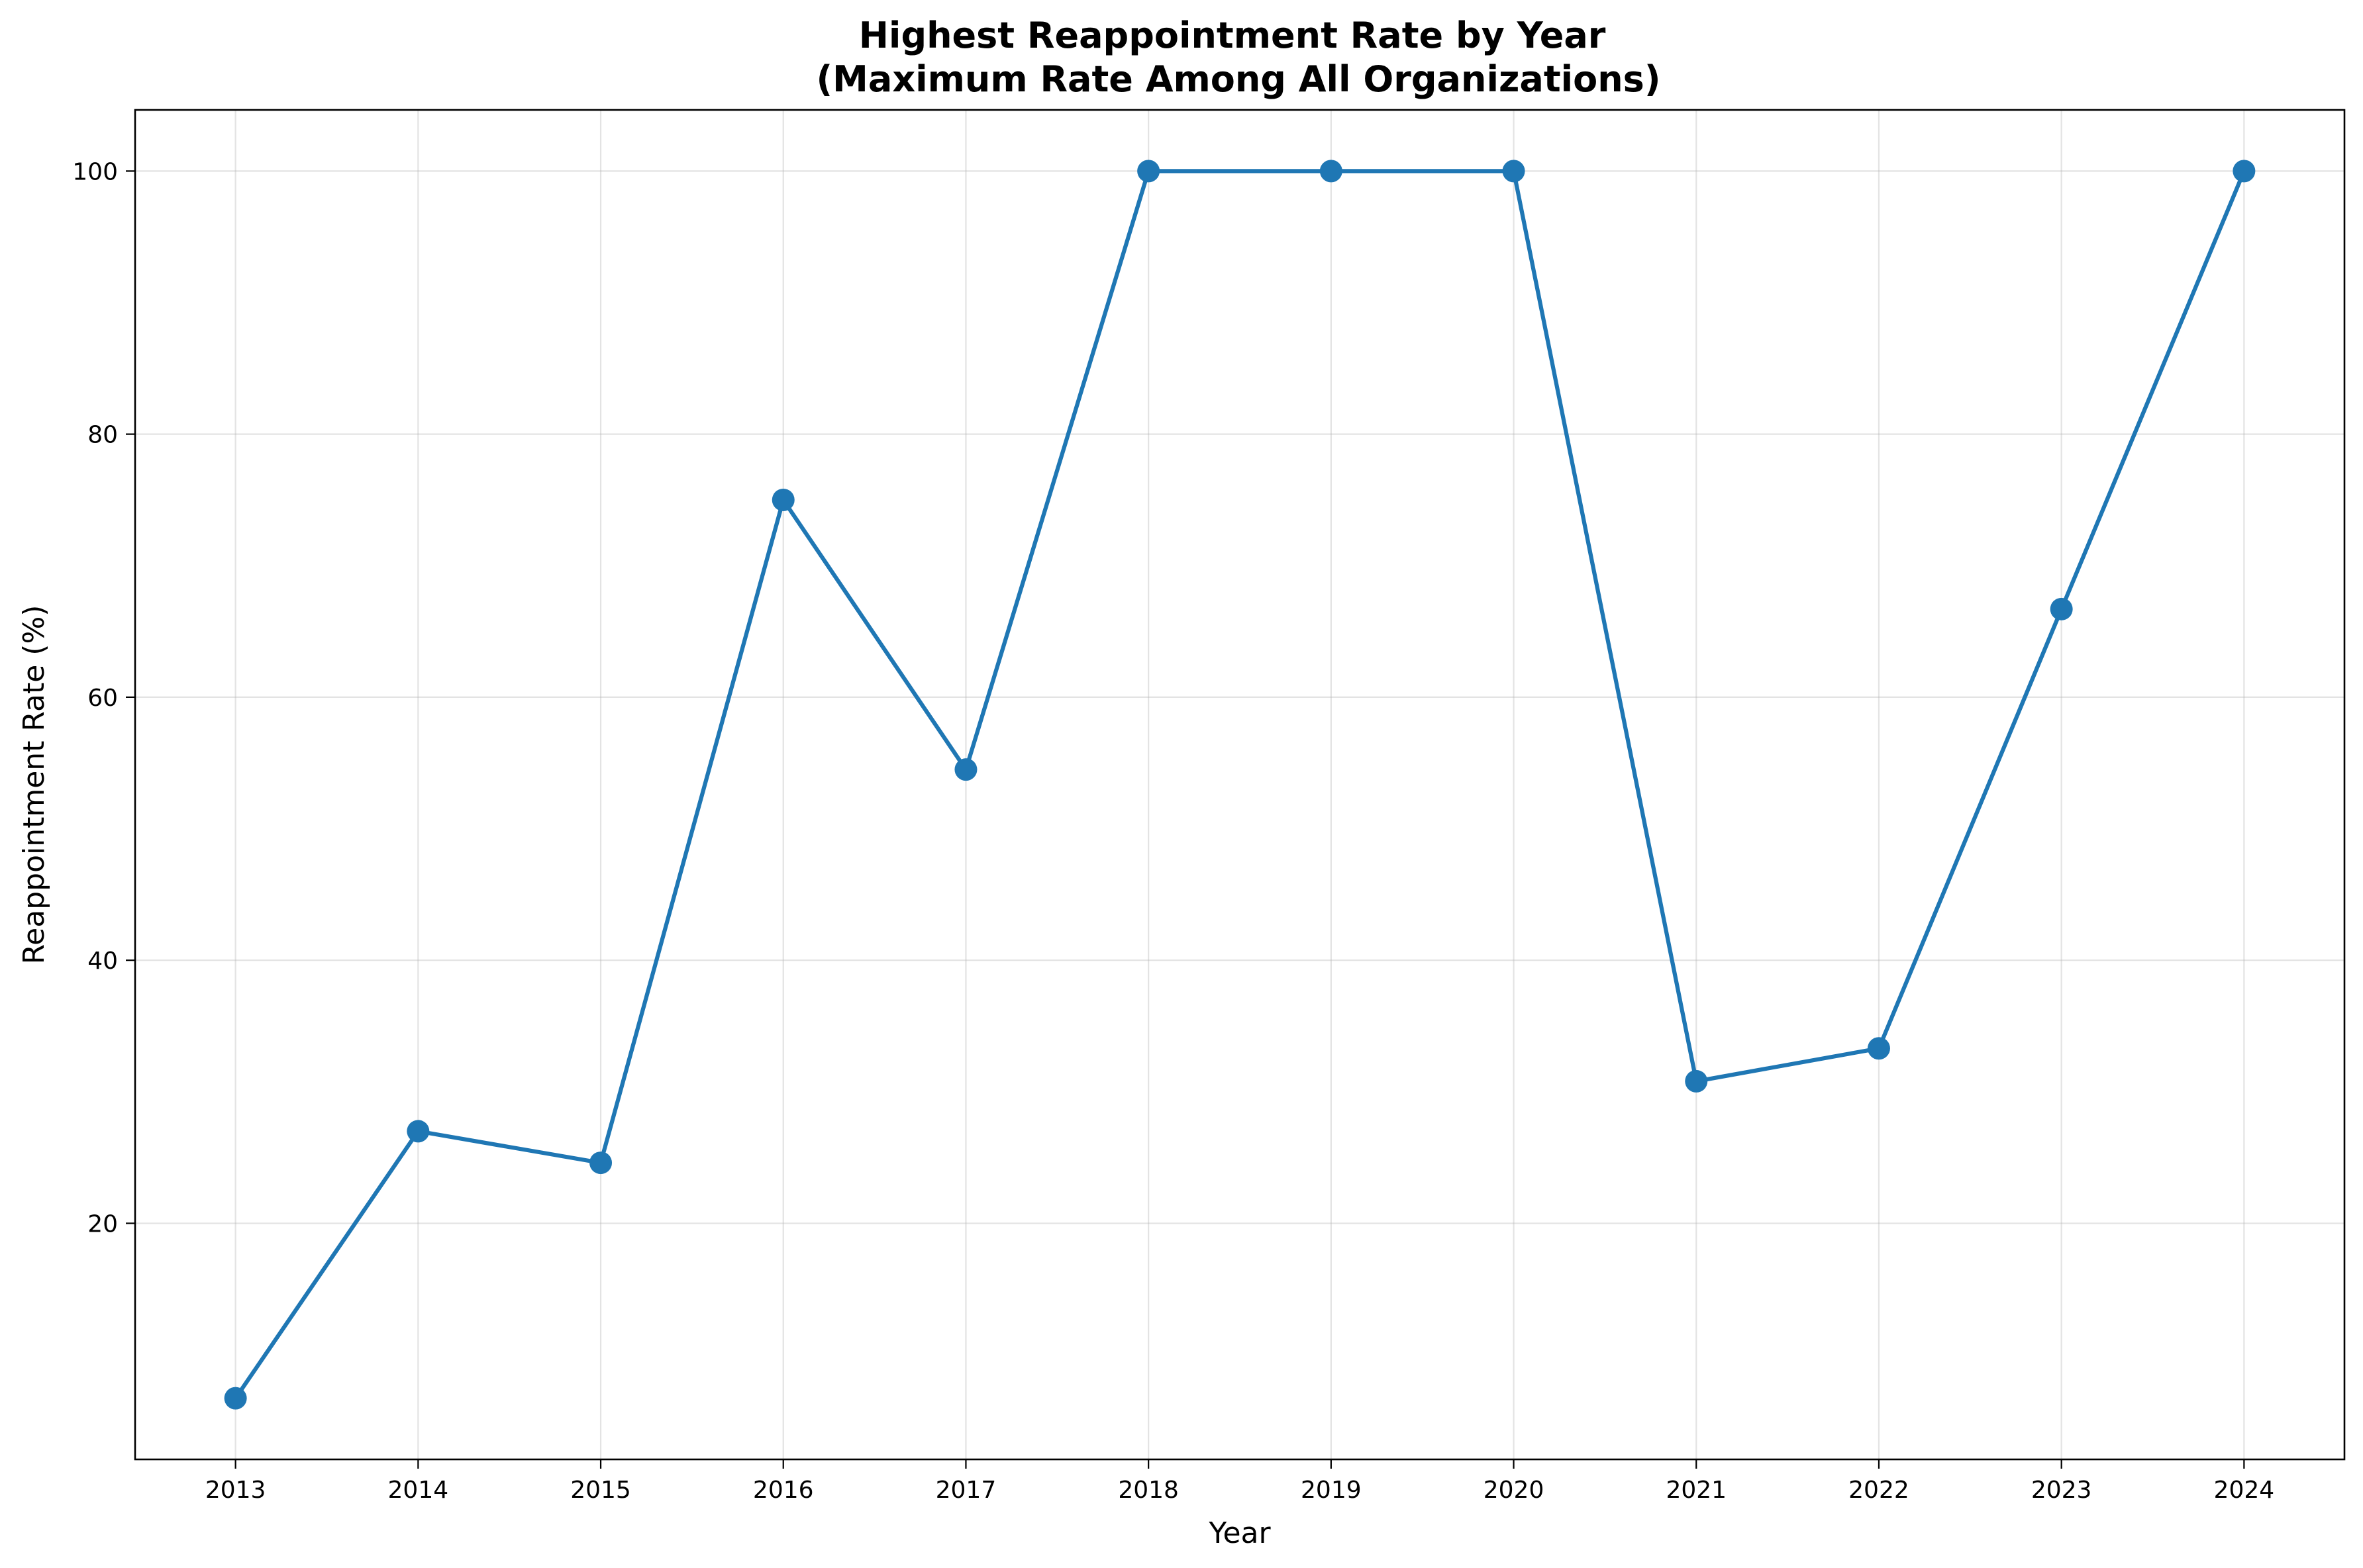  Describe the element at coordinates (103, 1224) in the screenshot. I see `y-tick-label: 20` at that location.